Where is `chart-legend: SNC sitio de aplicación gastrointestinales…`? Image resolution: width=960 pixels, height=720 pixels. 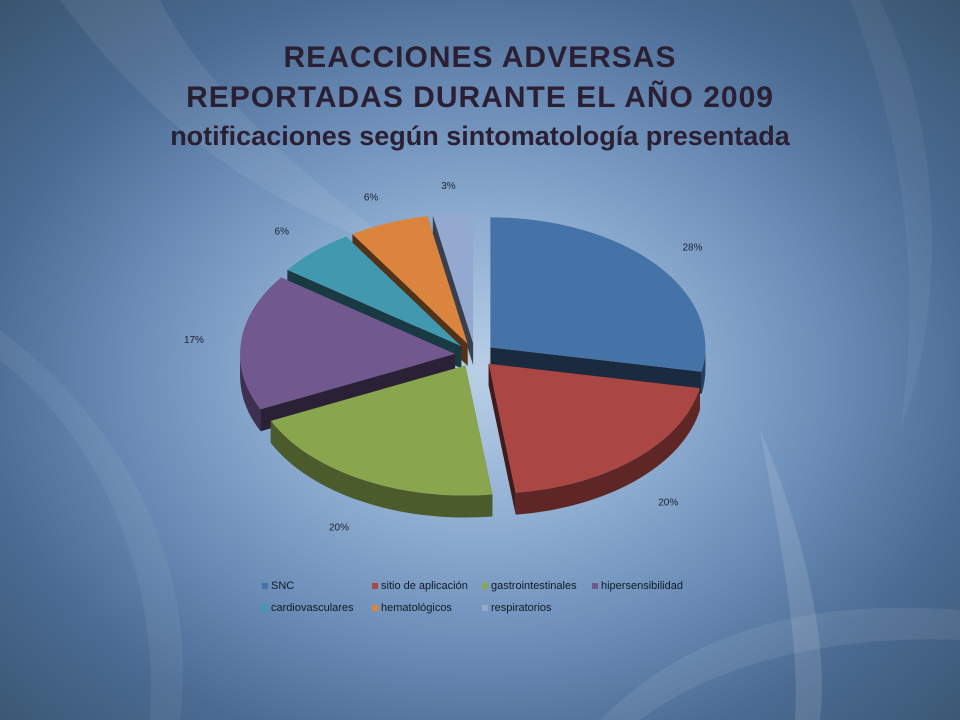 chart-legend: SNC sitio de aplicación gastrointestinales… is located at coordinates (492, 597).